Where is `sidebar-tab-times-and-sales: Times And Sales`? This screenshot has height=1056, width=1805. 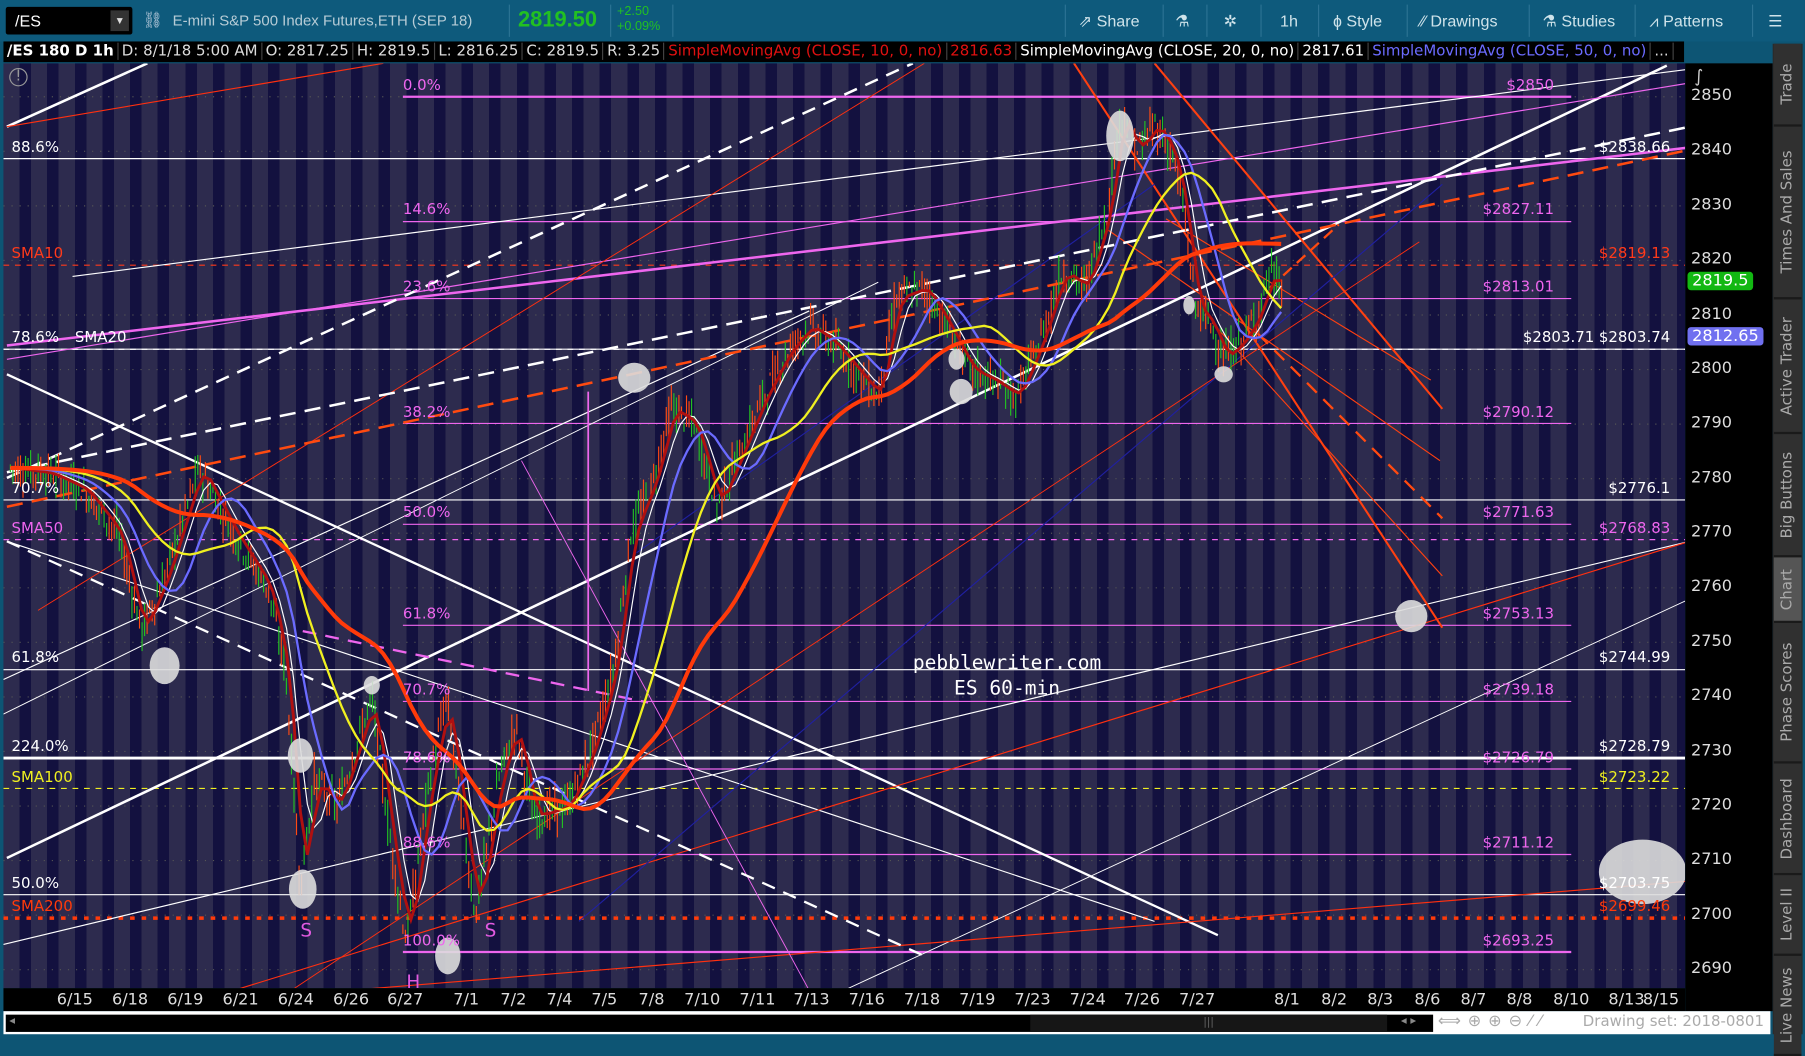 sidebar-tab-times-and-sales: Times And Sales is located at coordinates (1787, 213).